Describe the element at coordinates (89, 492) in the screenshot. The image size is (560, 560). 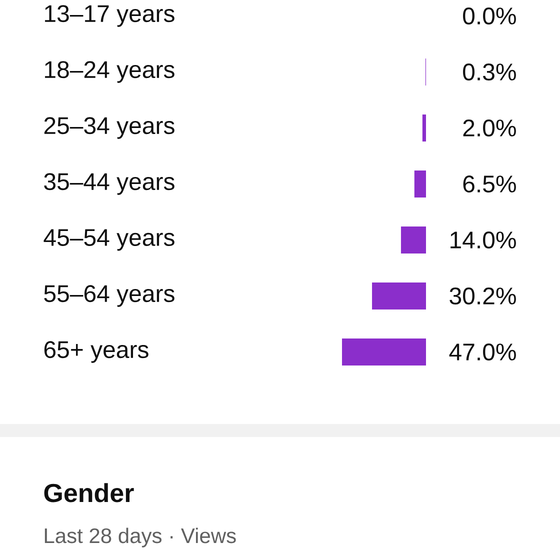
I see `text: Gender` at that location.